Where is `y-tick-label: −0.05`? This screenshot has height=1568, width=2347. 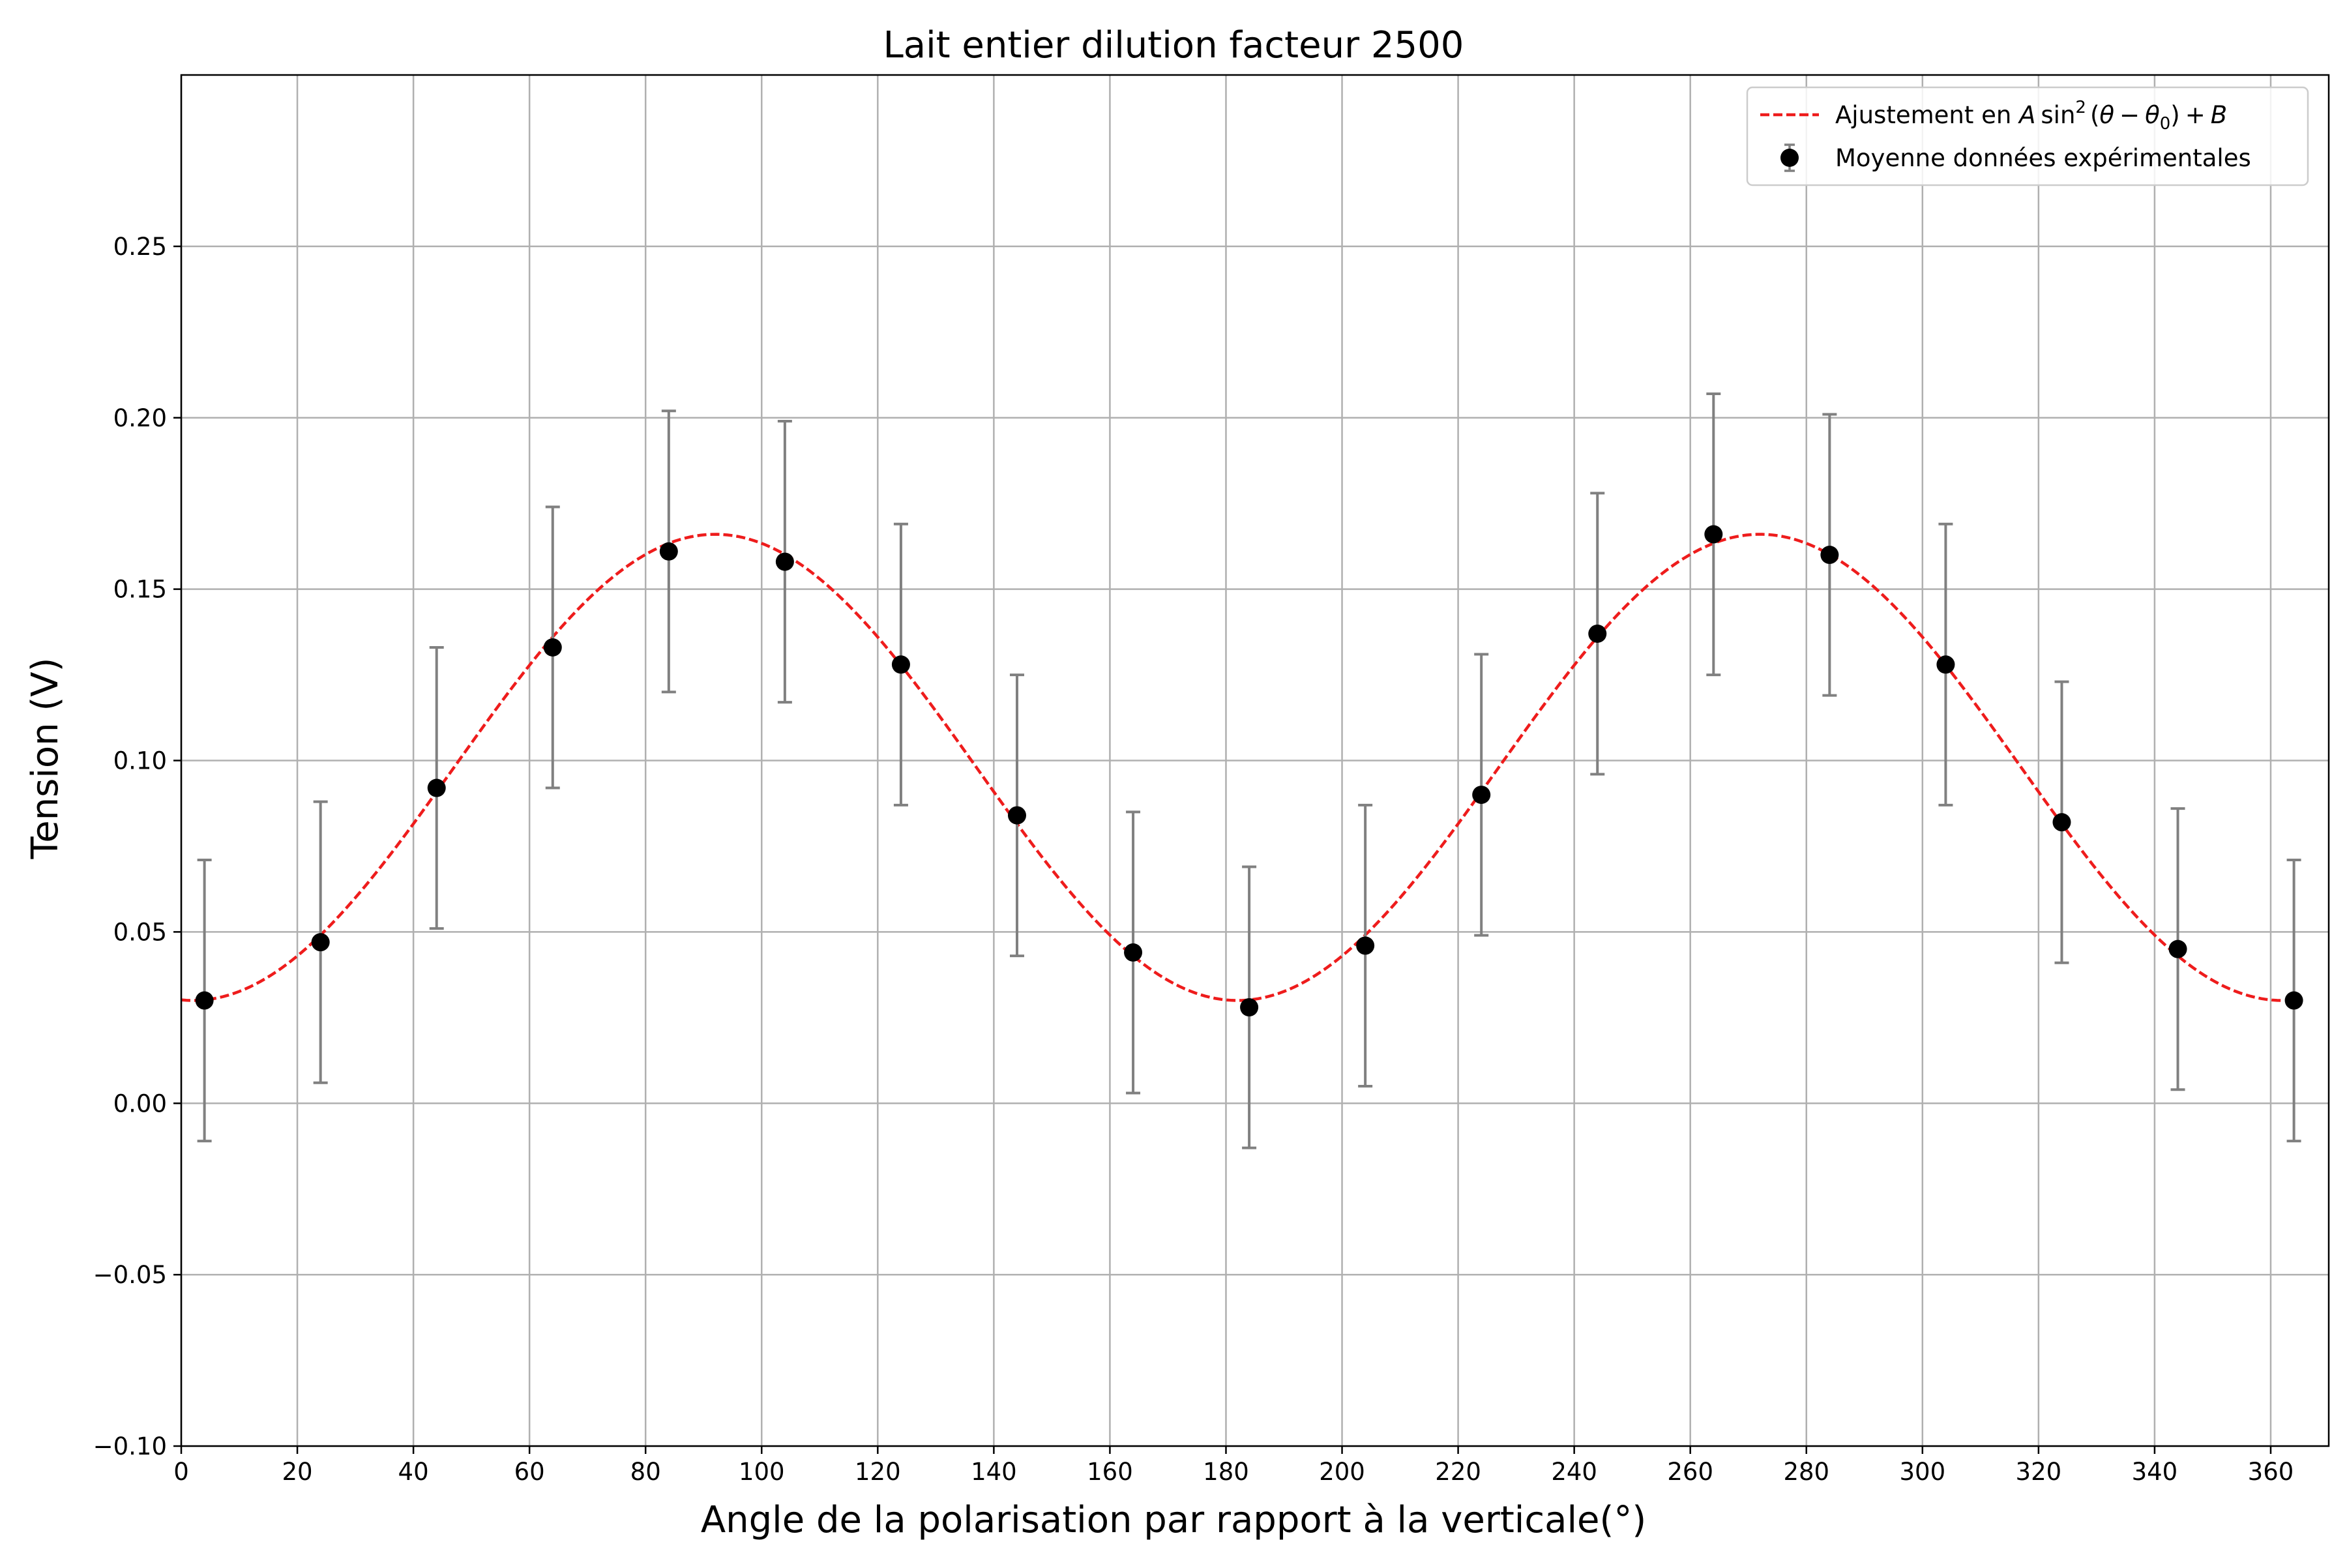
y-tick-label: −0.05 is located at coordinates (130, 1275).